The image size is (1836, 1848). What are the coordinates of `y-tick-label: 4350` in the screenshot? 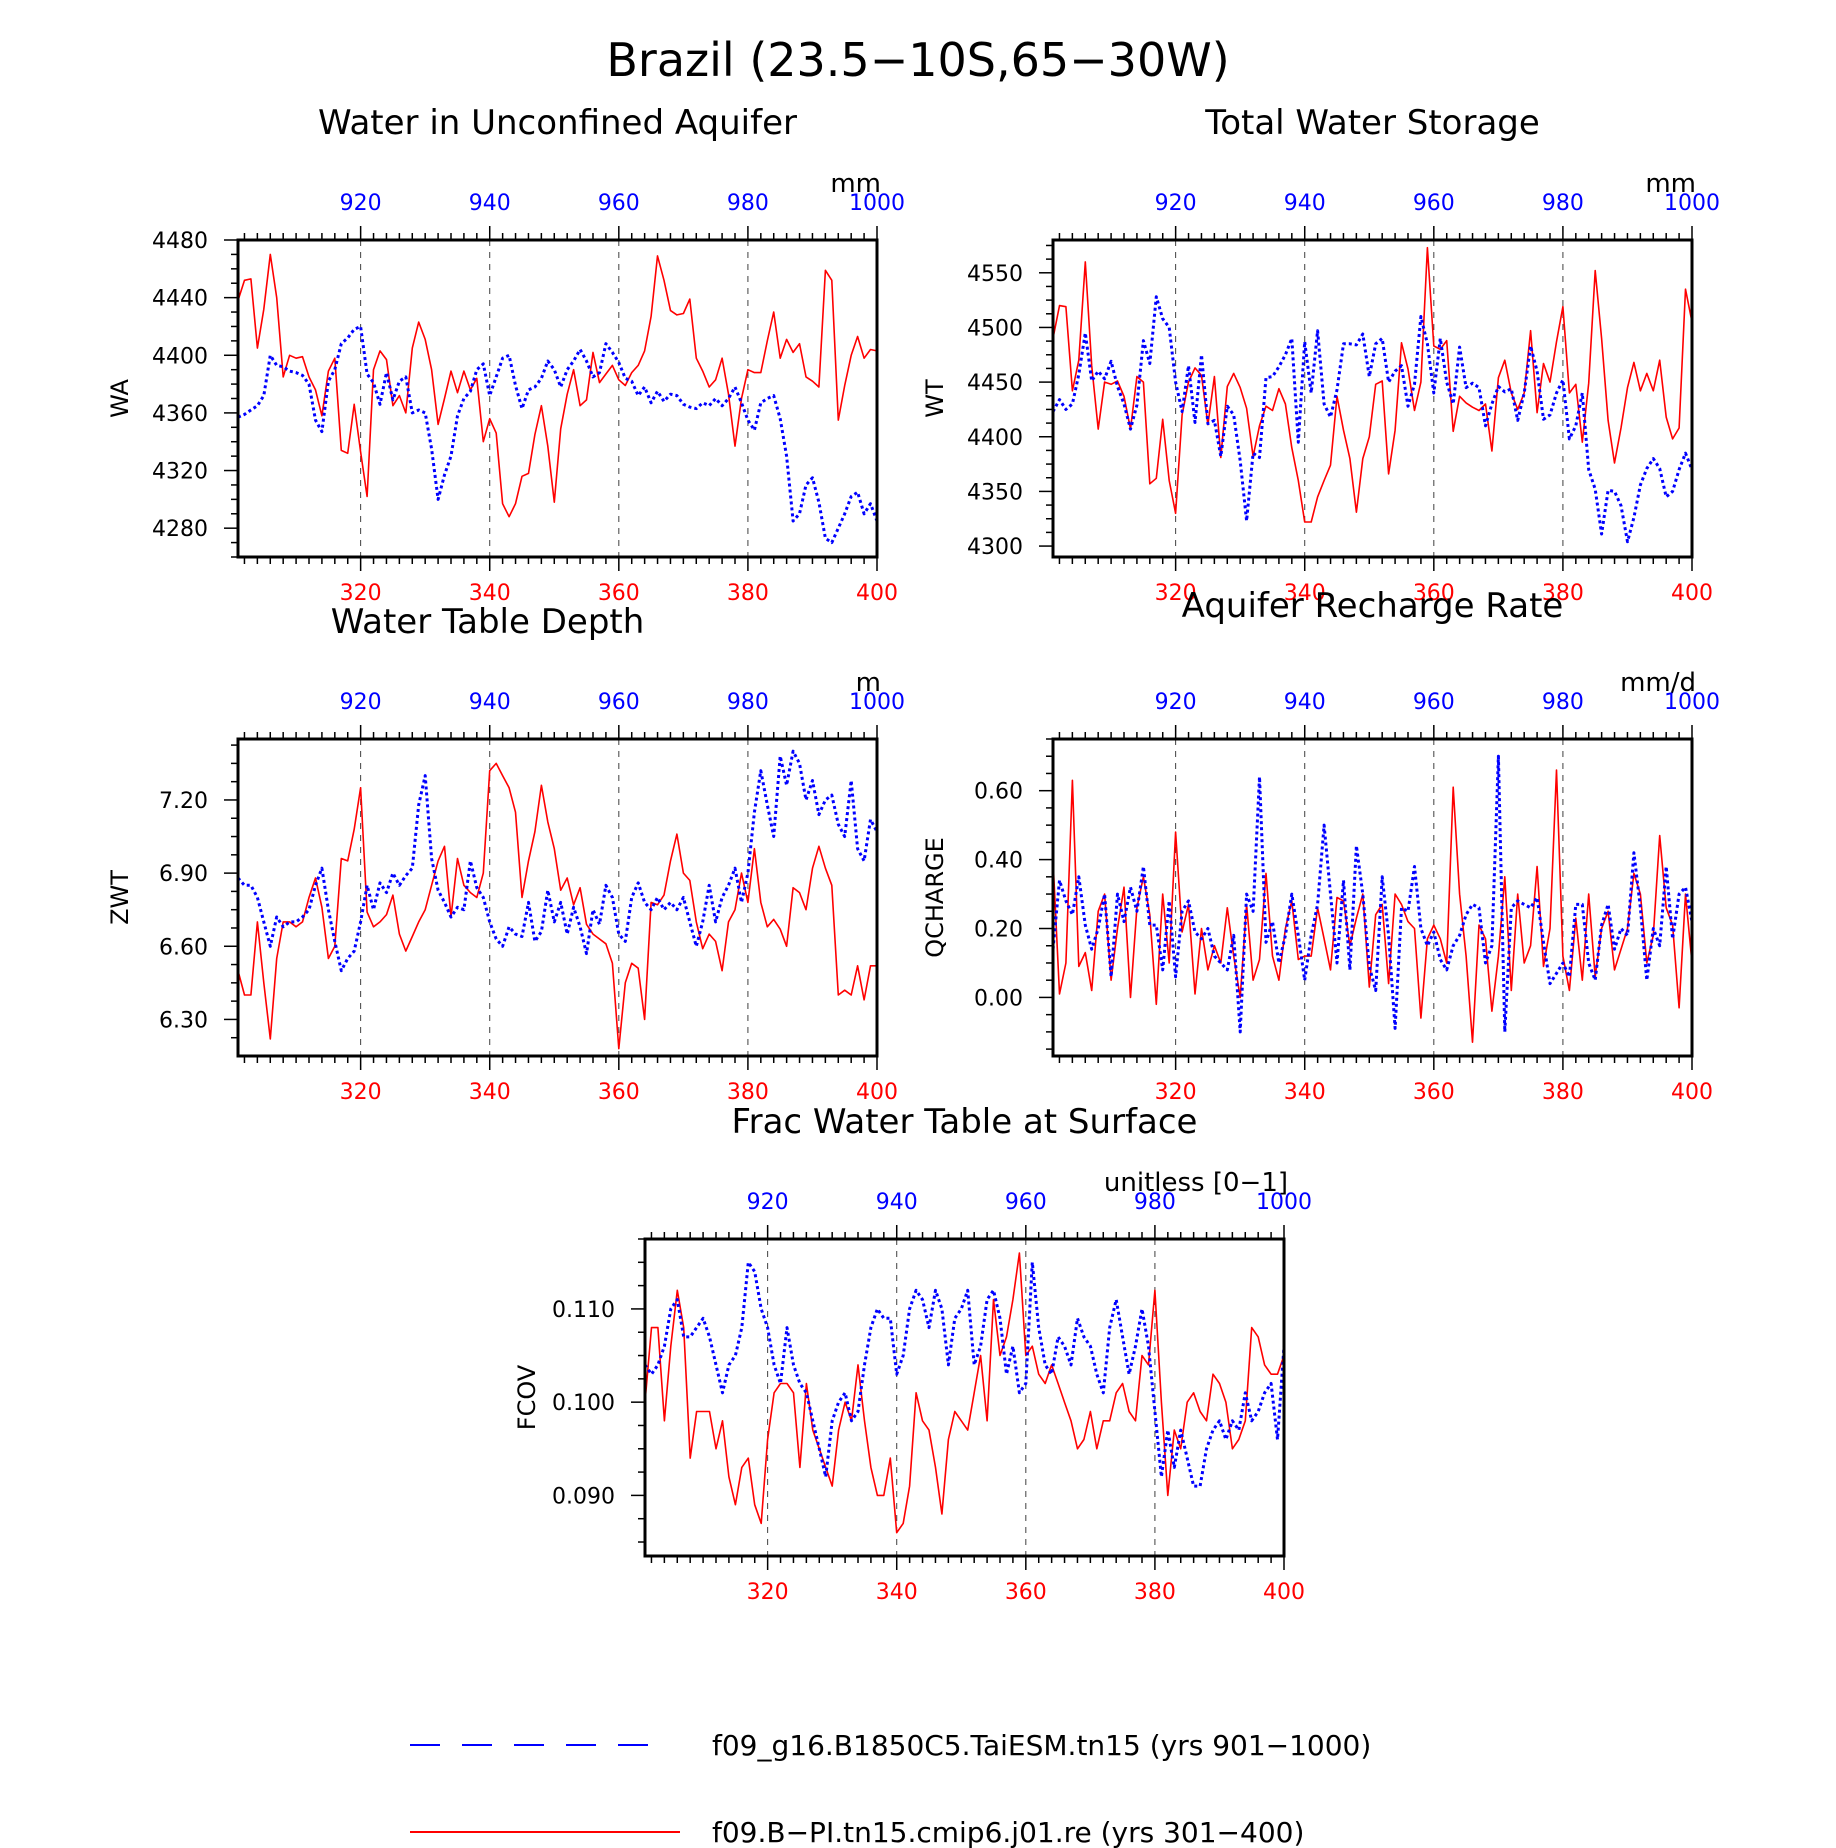 It's located at (995, 492).